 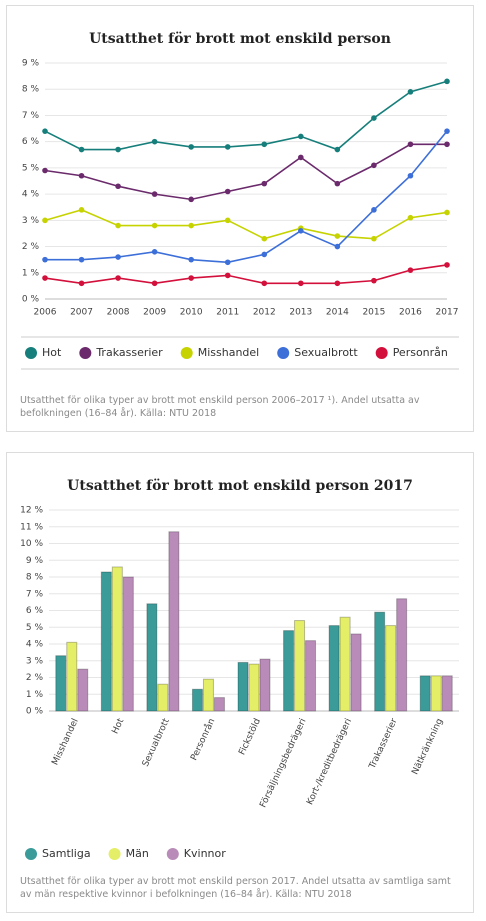 What do you see at coordinates (31, 544) in the screenshot?
I see `y-tick-label: 10 %` at bounding box center [31, 544].